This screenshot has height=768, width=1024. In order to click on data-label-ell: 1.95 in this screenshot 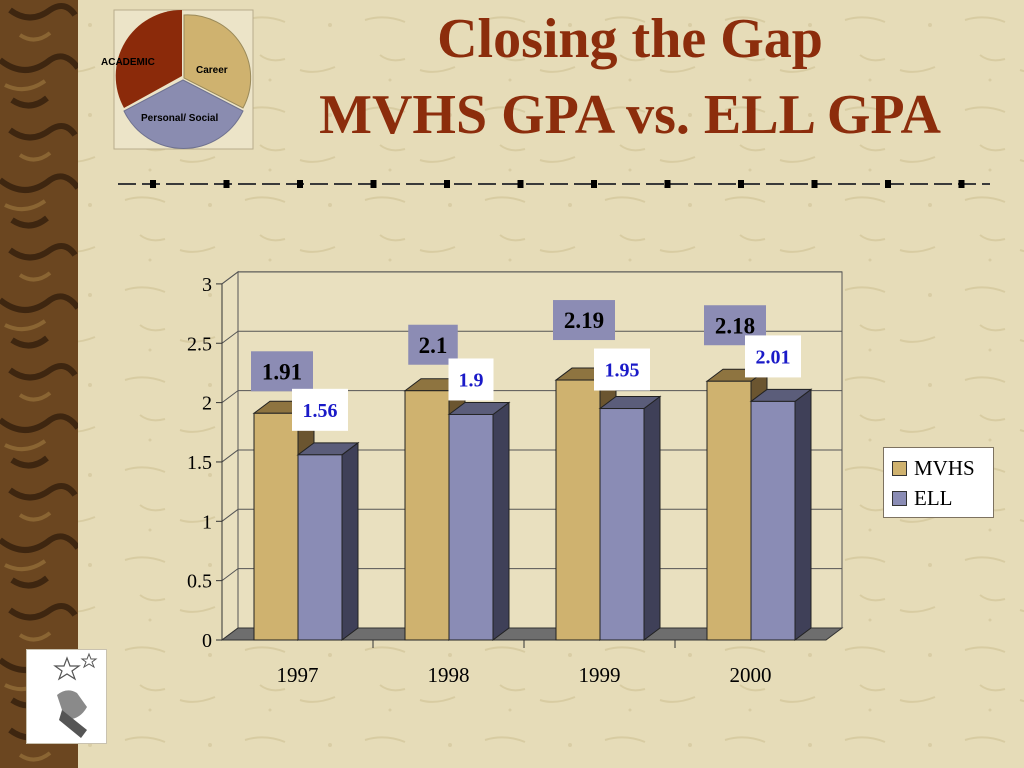, I will do `click(622, 371)`.